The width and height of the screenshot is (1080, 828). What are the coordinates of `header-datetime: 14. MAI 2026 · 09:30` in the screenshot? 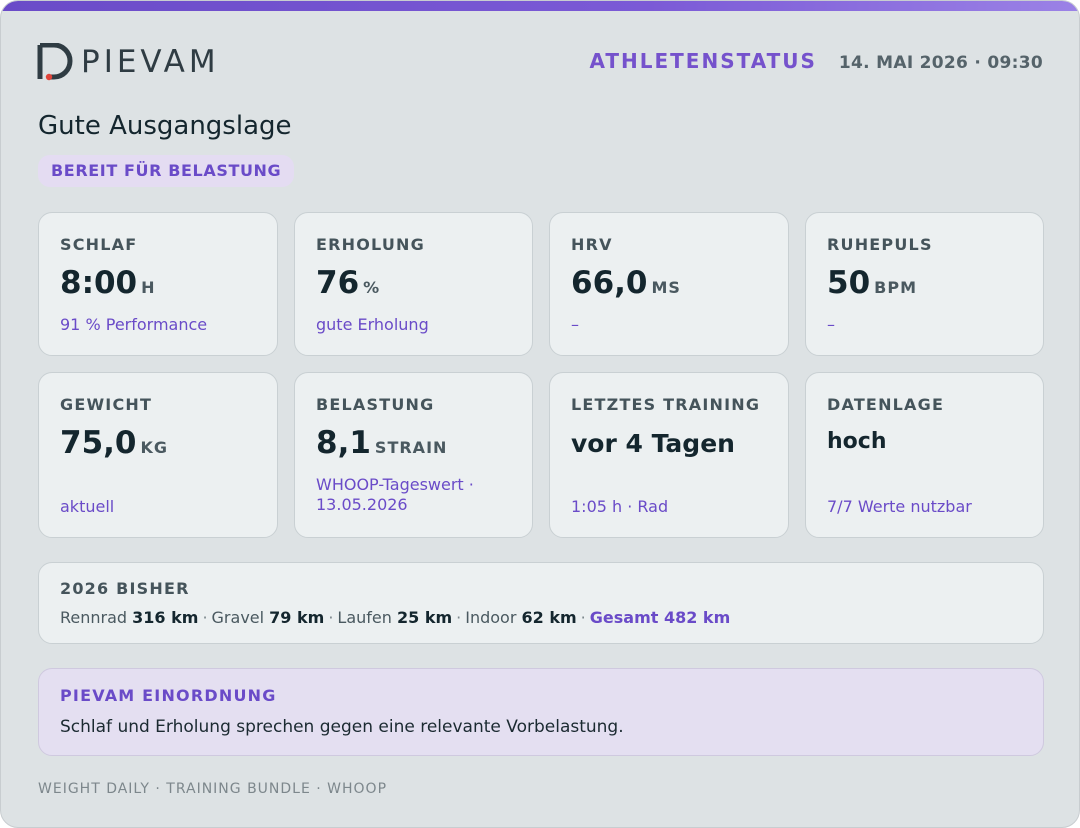 It's located at (940, 63).